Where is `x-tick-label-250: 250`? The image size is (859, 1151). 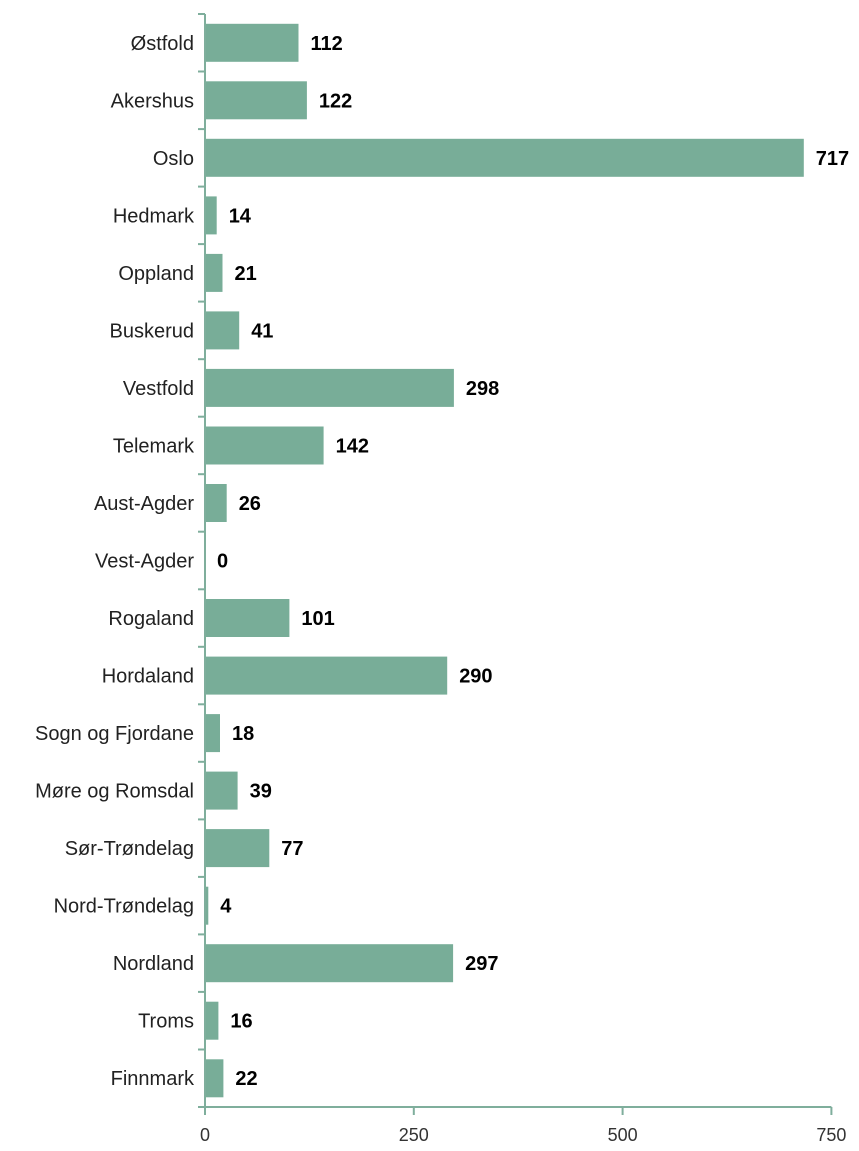 x-tick-label-250: 250 is located at coordinates (414, 1135).